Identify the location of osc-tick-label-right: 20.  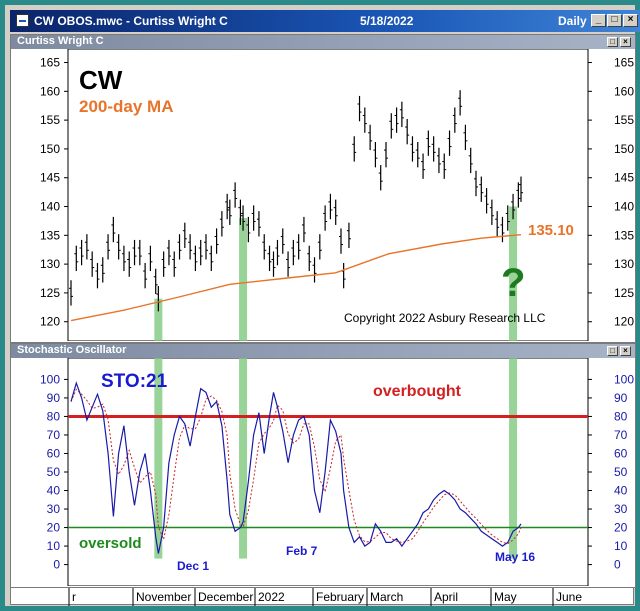
(621, 528).